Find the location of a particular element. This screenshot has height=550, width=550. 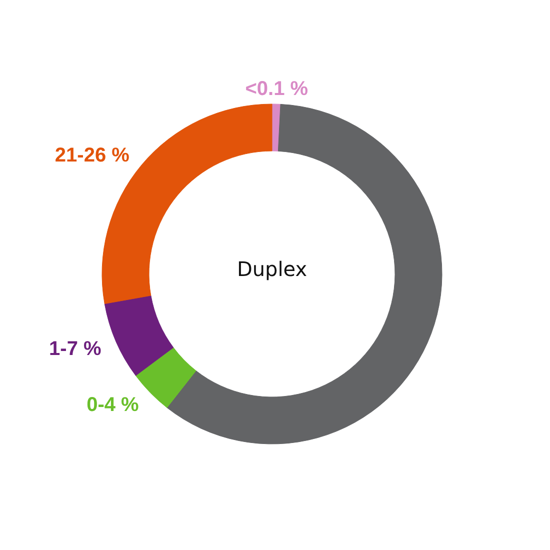

slice-label: 1-7 % is located at coordinates (75, 349).